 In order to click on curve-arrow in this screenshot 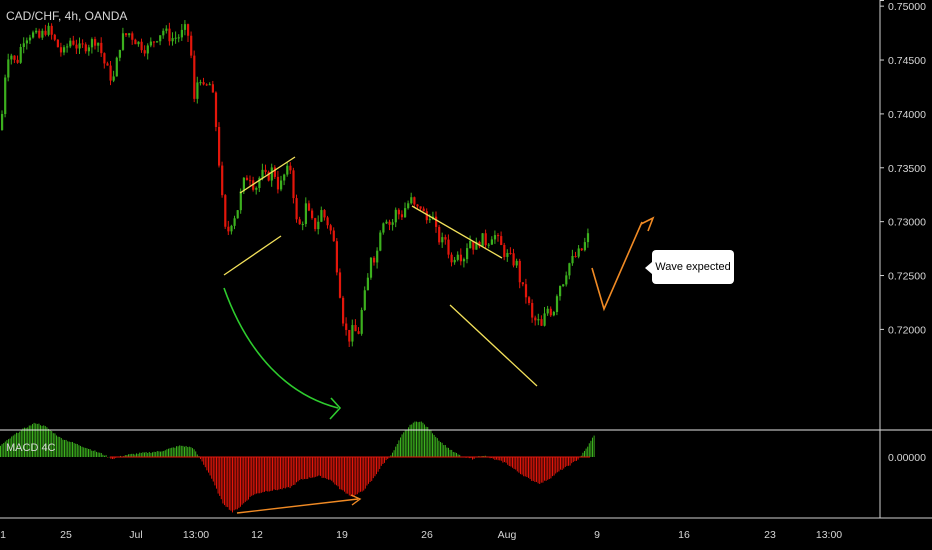, I will do `click(282, 353)`.